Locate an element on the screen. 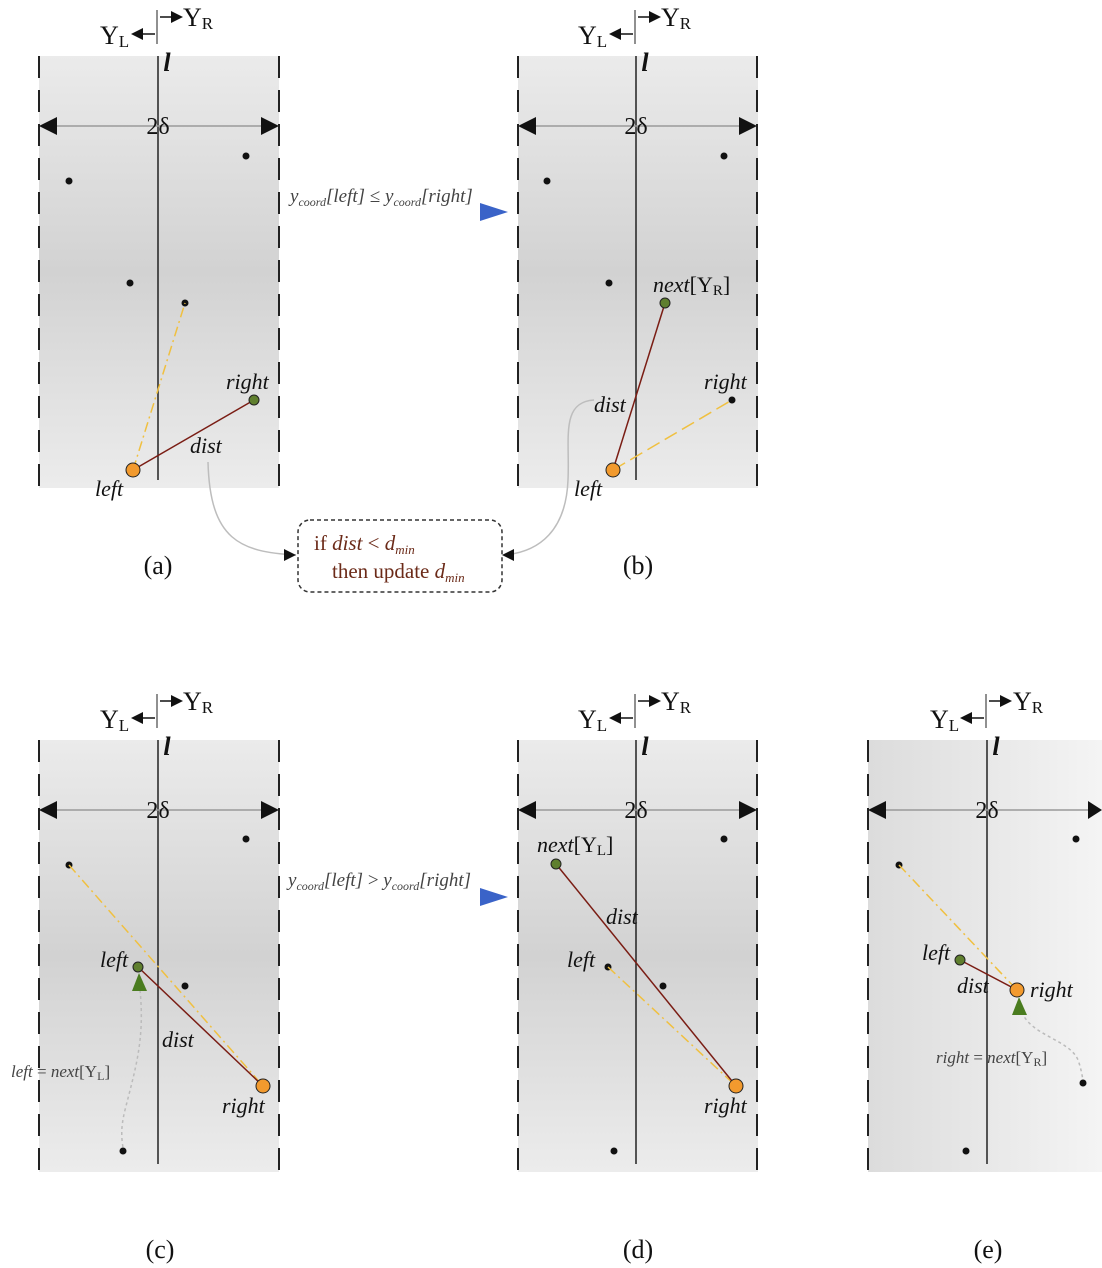  panel-caption: (e) is located at coordinates (988, 1249).